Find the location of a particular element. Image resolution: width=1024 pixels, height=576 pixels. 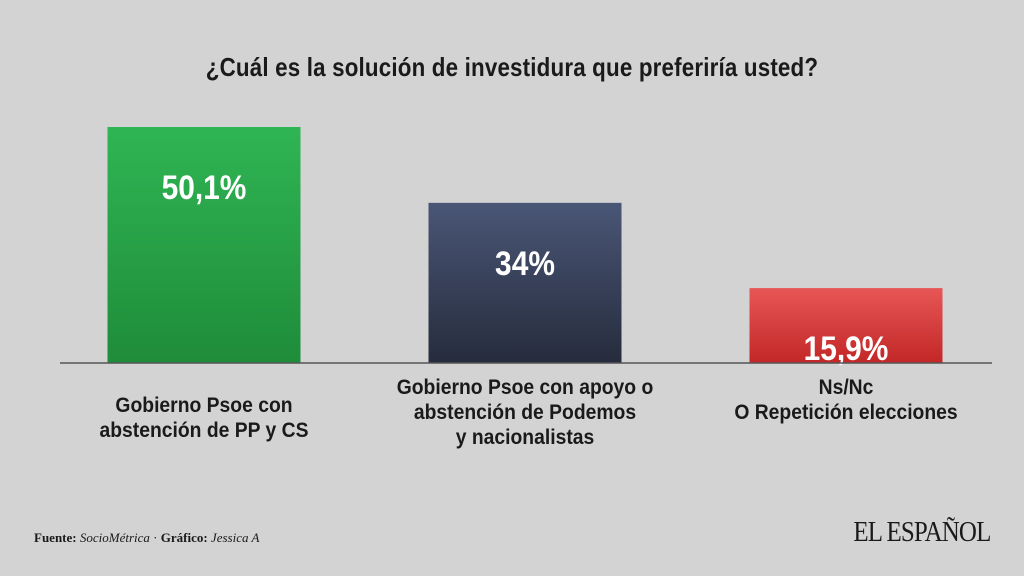

source-value: SocioMétrica is located at coordinates (114, 537).